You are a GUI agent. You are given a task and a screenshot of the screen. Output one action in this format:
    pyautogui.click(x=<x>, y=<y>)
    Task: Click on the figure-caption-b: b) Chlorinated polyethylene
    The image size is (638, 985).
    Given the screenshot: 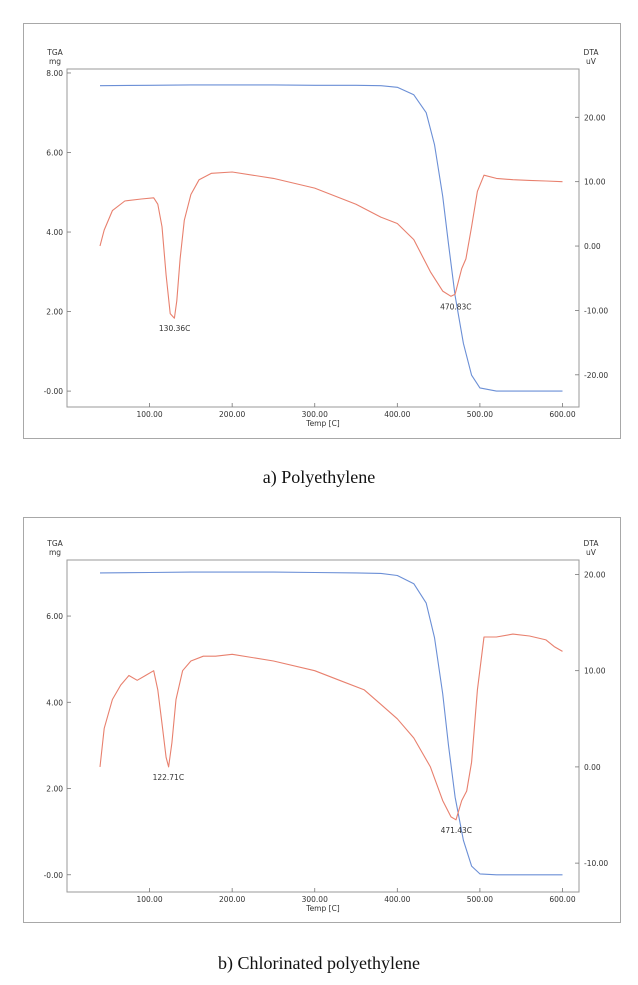 What is the action you would take?
    pyautogui.click(x=319, y=963)
    